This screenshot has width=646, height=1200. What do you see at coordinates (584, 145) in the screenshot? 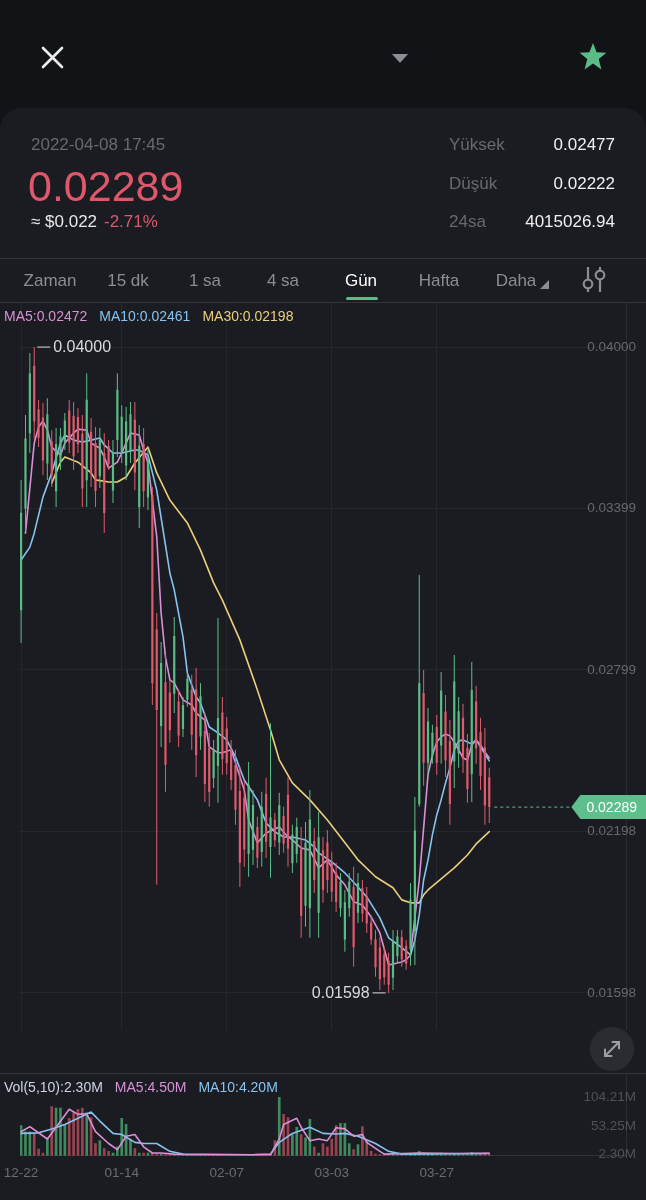
I see `text: 0.02477` at bounding box center [584, 145].